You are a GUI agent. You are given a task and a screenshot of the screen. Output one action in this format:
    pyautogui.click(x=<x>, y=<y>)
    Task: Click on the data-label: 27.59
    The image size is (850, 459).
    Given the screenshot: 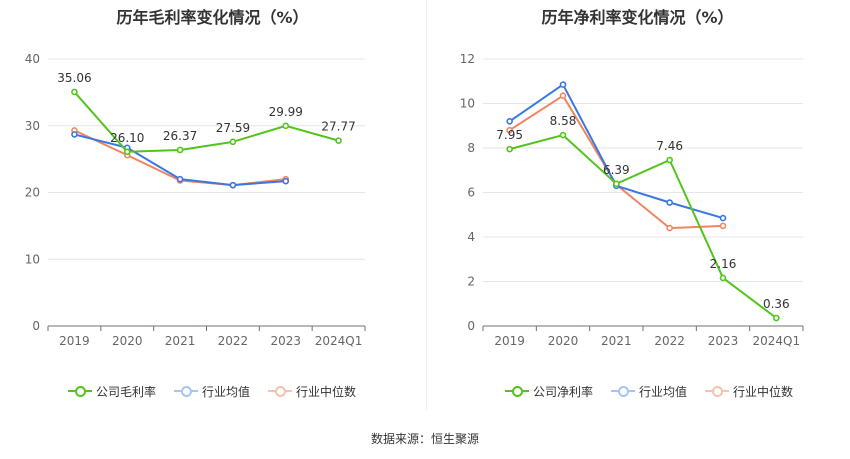 What is the action you would take?
    pyautogui.click(x=233, y=128)
    